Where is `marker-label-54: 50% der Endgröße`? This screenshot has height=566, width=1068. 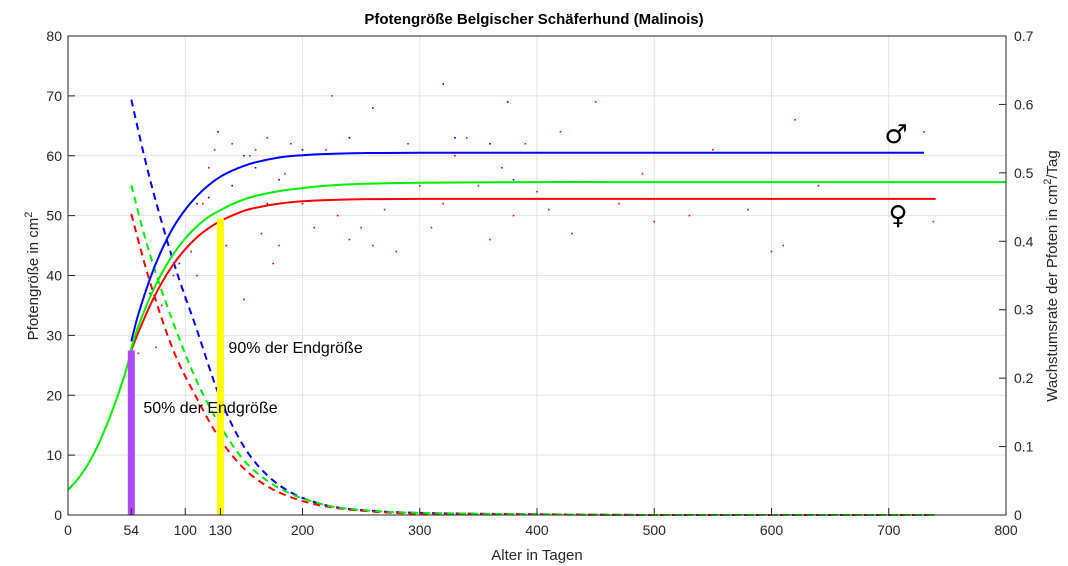 marker-label-54: 50% der Endgröße is located at coordinates (210, 408).